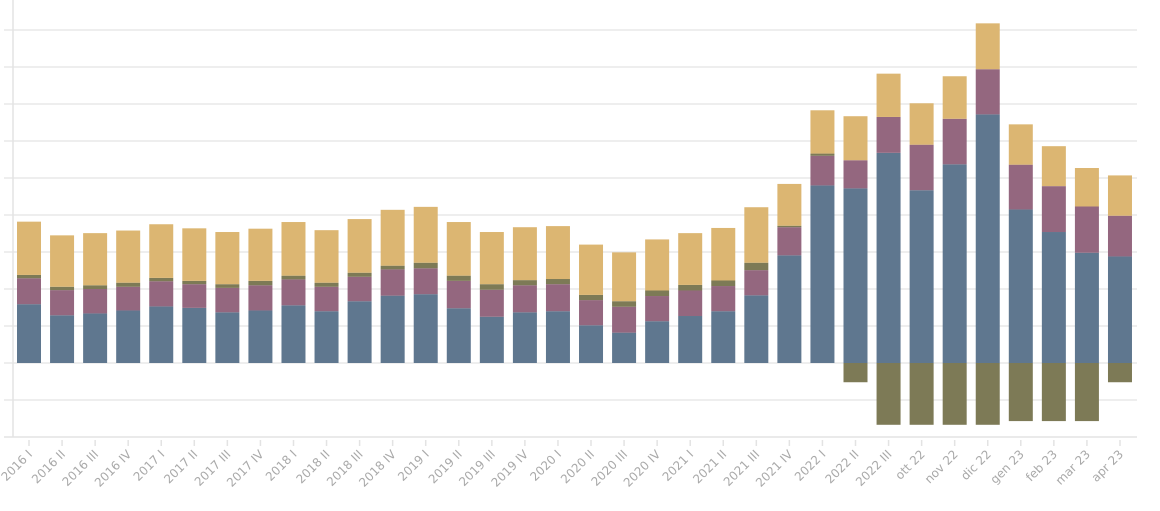 The image size is (1160, 511). Describe the element at coordinates (1073, 467) in the screenshot. I see `x-tick-label: mar 23` at that location.